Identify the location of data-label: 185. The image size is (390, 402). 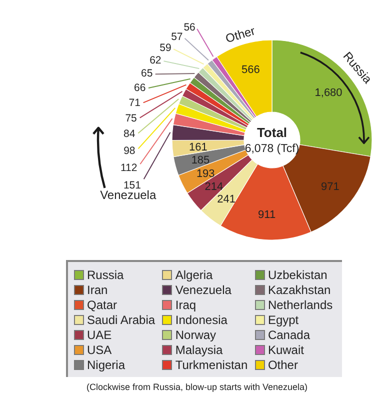
(200, 160).